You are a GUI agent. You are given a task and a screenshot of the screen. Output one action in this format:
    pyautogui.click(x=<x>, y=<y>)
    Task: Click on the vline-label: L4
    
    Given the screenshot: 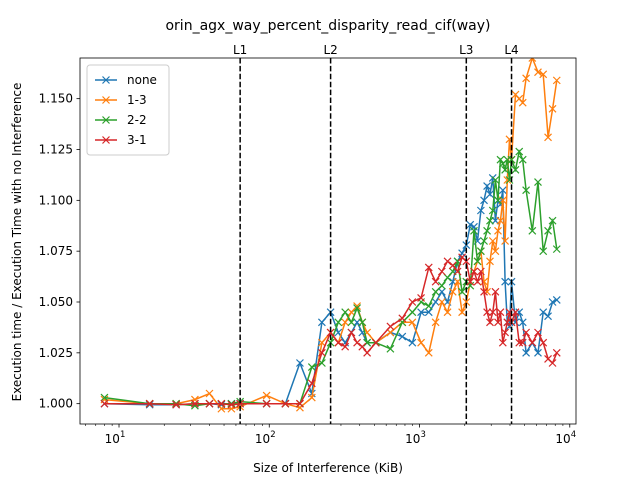 What is the action you would take?
    pyautogui.click(x=511, y=50)
    